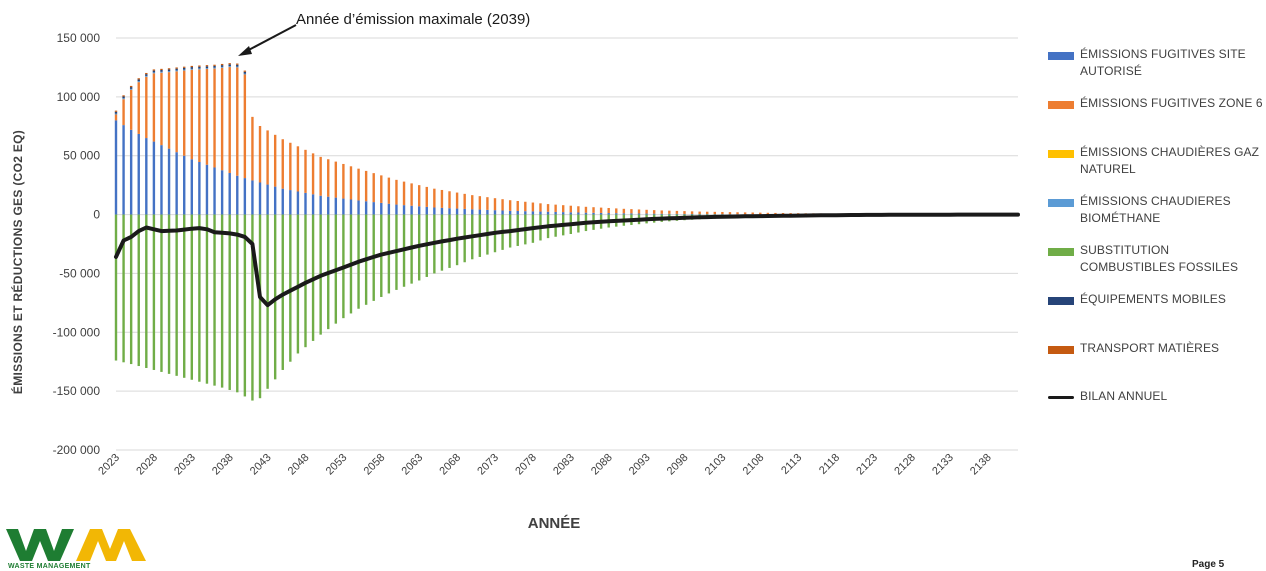 The width and height of the screenshot is (1266, 571). What do you see at coordinates (1159, 258) in the screenshot?
I see `legend-label: SUBSTITUTION COMBUSTIBLES FOSSILES` at bounding box center [1159, 258].